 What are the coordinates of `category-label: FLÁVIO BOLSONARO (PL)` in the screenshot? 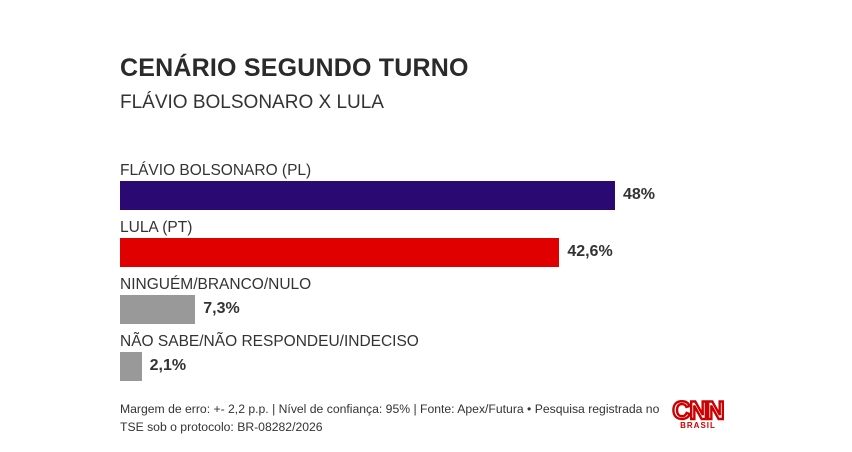 It's located at (216, 170).